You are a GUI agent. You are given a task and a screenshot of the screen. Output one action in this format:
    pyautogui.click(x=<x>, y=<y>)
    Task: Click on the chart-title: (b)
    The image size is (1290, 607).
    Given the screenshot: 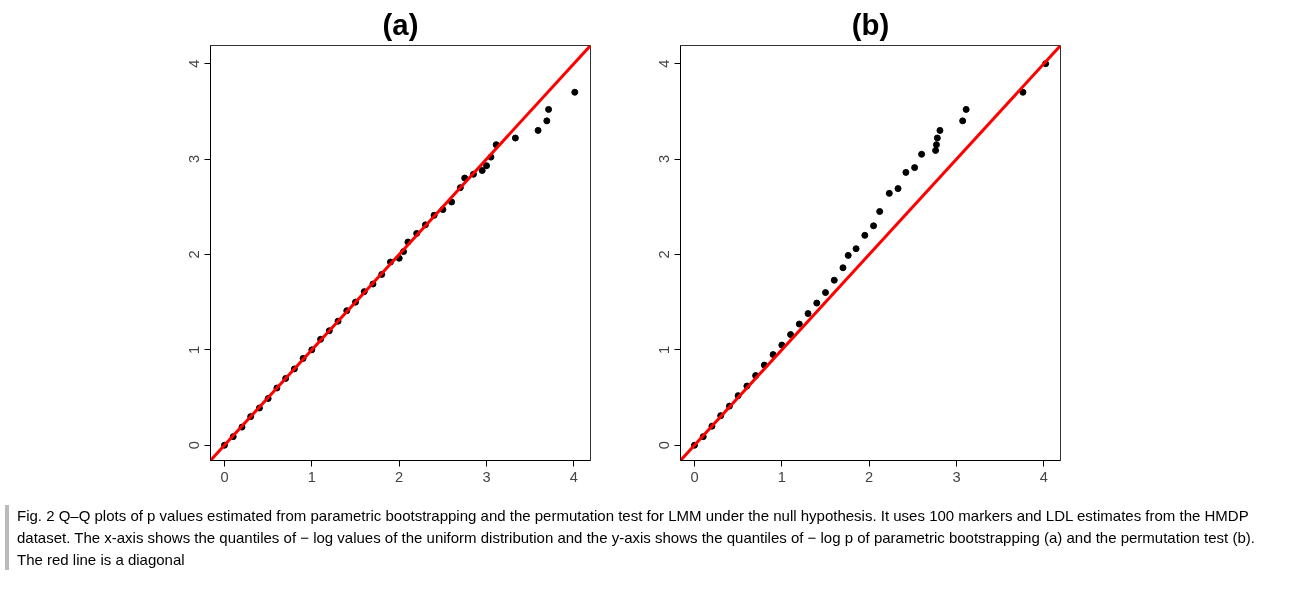 What is the action you would take?
    pyautogui.click(x=870, y=24)
    